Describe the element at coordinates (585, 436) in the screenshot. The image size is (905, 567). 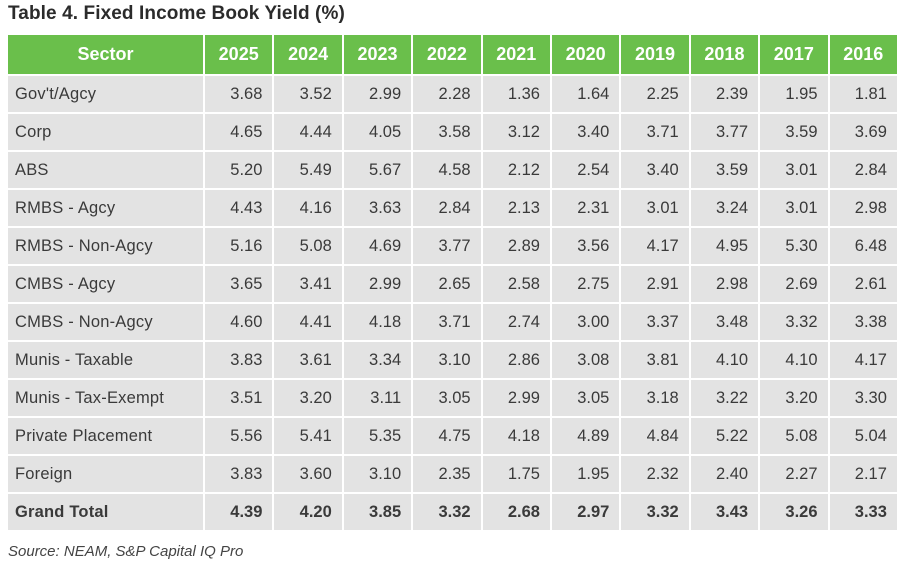
I see `yield-cell: 4.89` at that location.